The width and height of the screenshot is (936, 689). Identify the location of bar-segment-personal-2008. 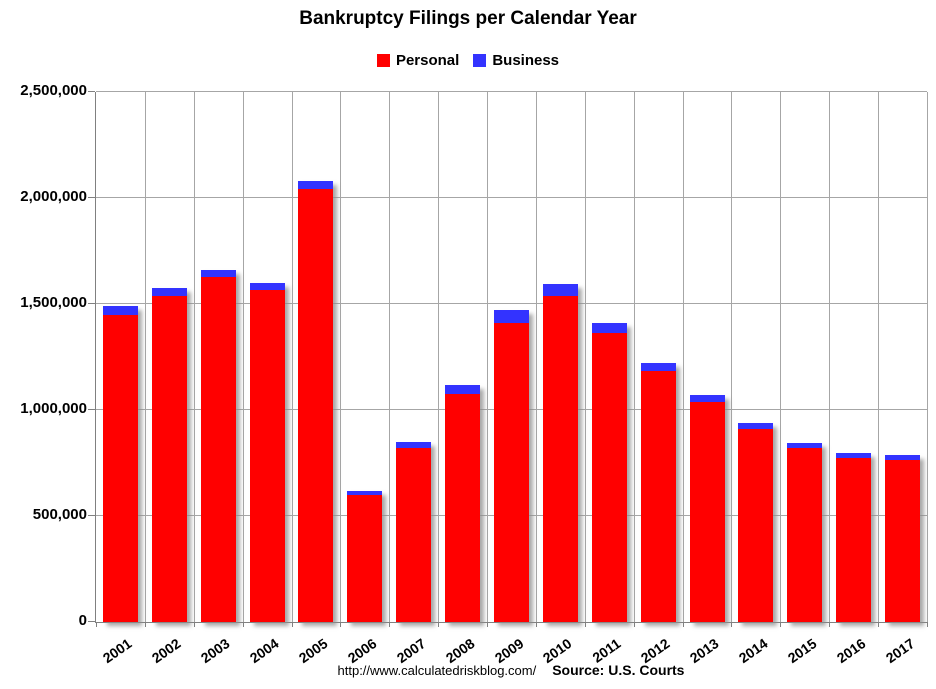
(463, 508).